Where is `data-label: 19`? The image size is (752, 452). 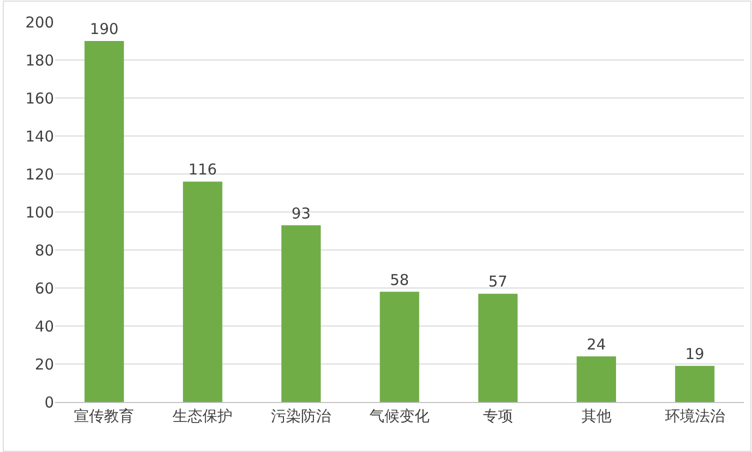
data-label: 19 is located at coordinates (694, 353).